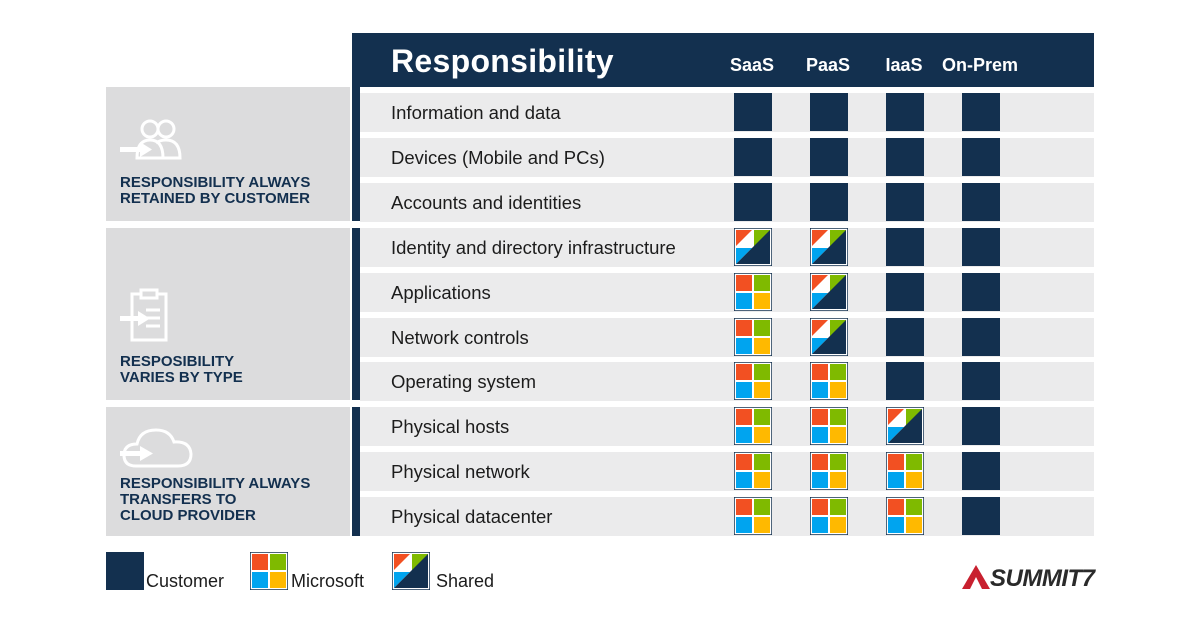 Image resolution: width=1200 pixels, height=625 pixels. What do you see at coordinates (228, 314) in the screenshot?
I see `group-box-varies` at bounding box center [228, 314].